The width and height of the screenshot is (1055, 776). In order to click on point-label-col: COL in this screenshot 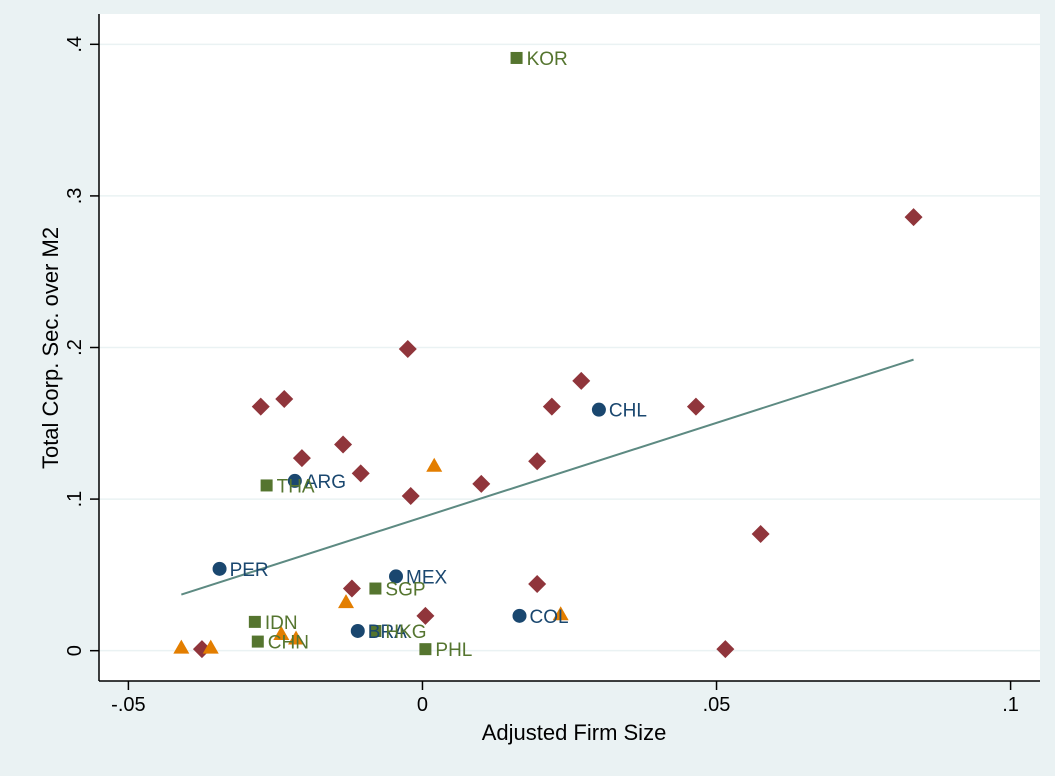, I will do `click(549, 617)`.